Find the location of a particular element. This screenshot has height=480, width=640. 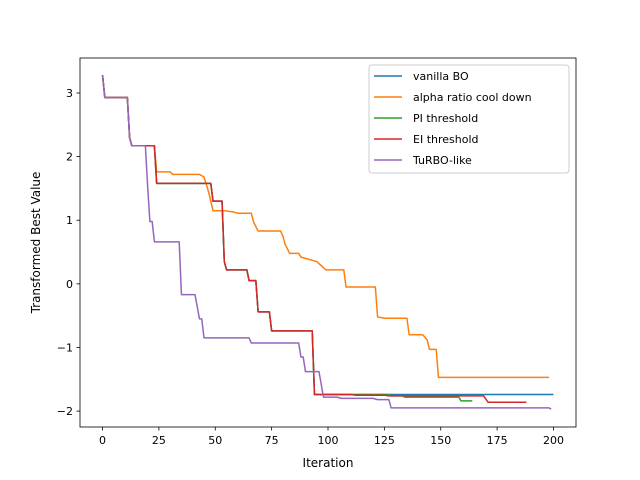

x-tick-label: 75 is located at coordinates (272, 440).